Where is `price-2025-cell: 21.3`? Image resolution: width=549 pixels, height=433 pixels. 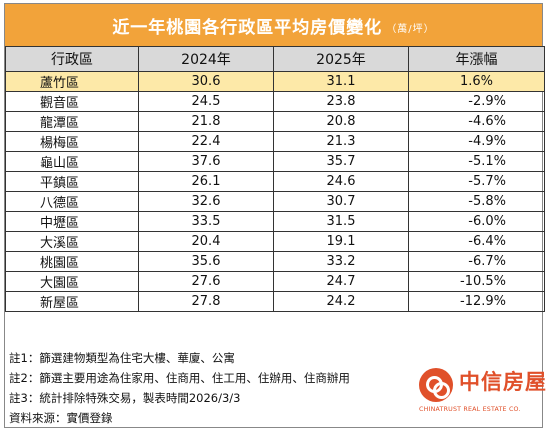
price-2025-cell: 21.3 is located at coordinates (341, 141).